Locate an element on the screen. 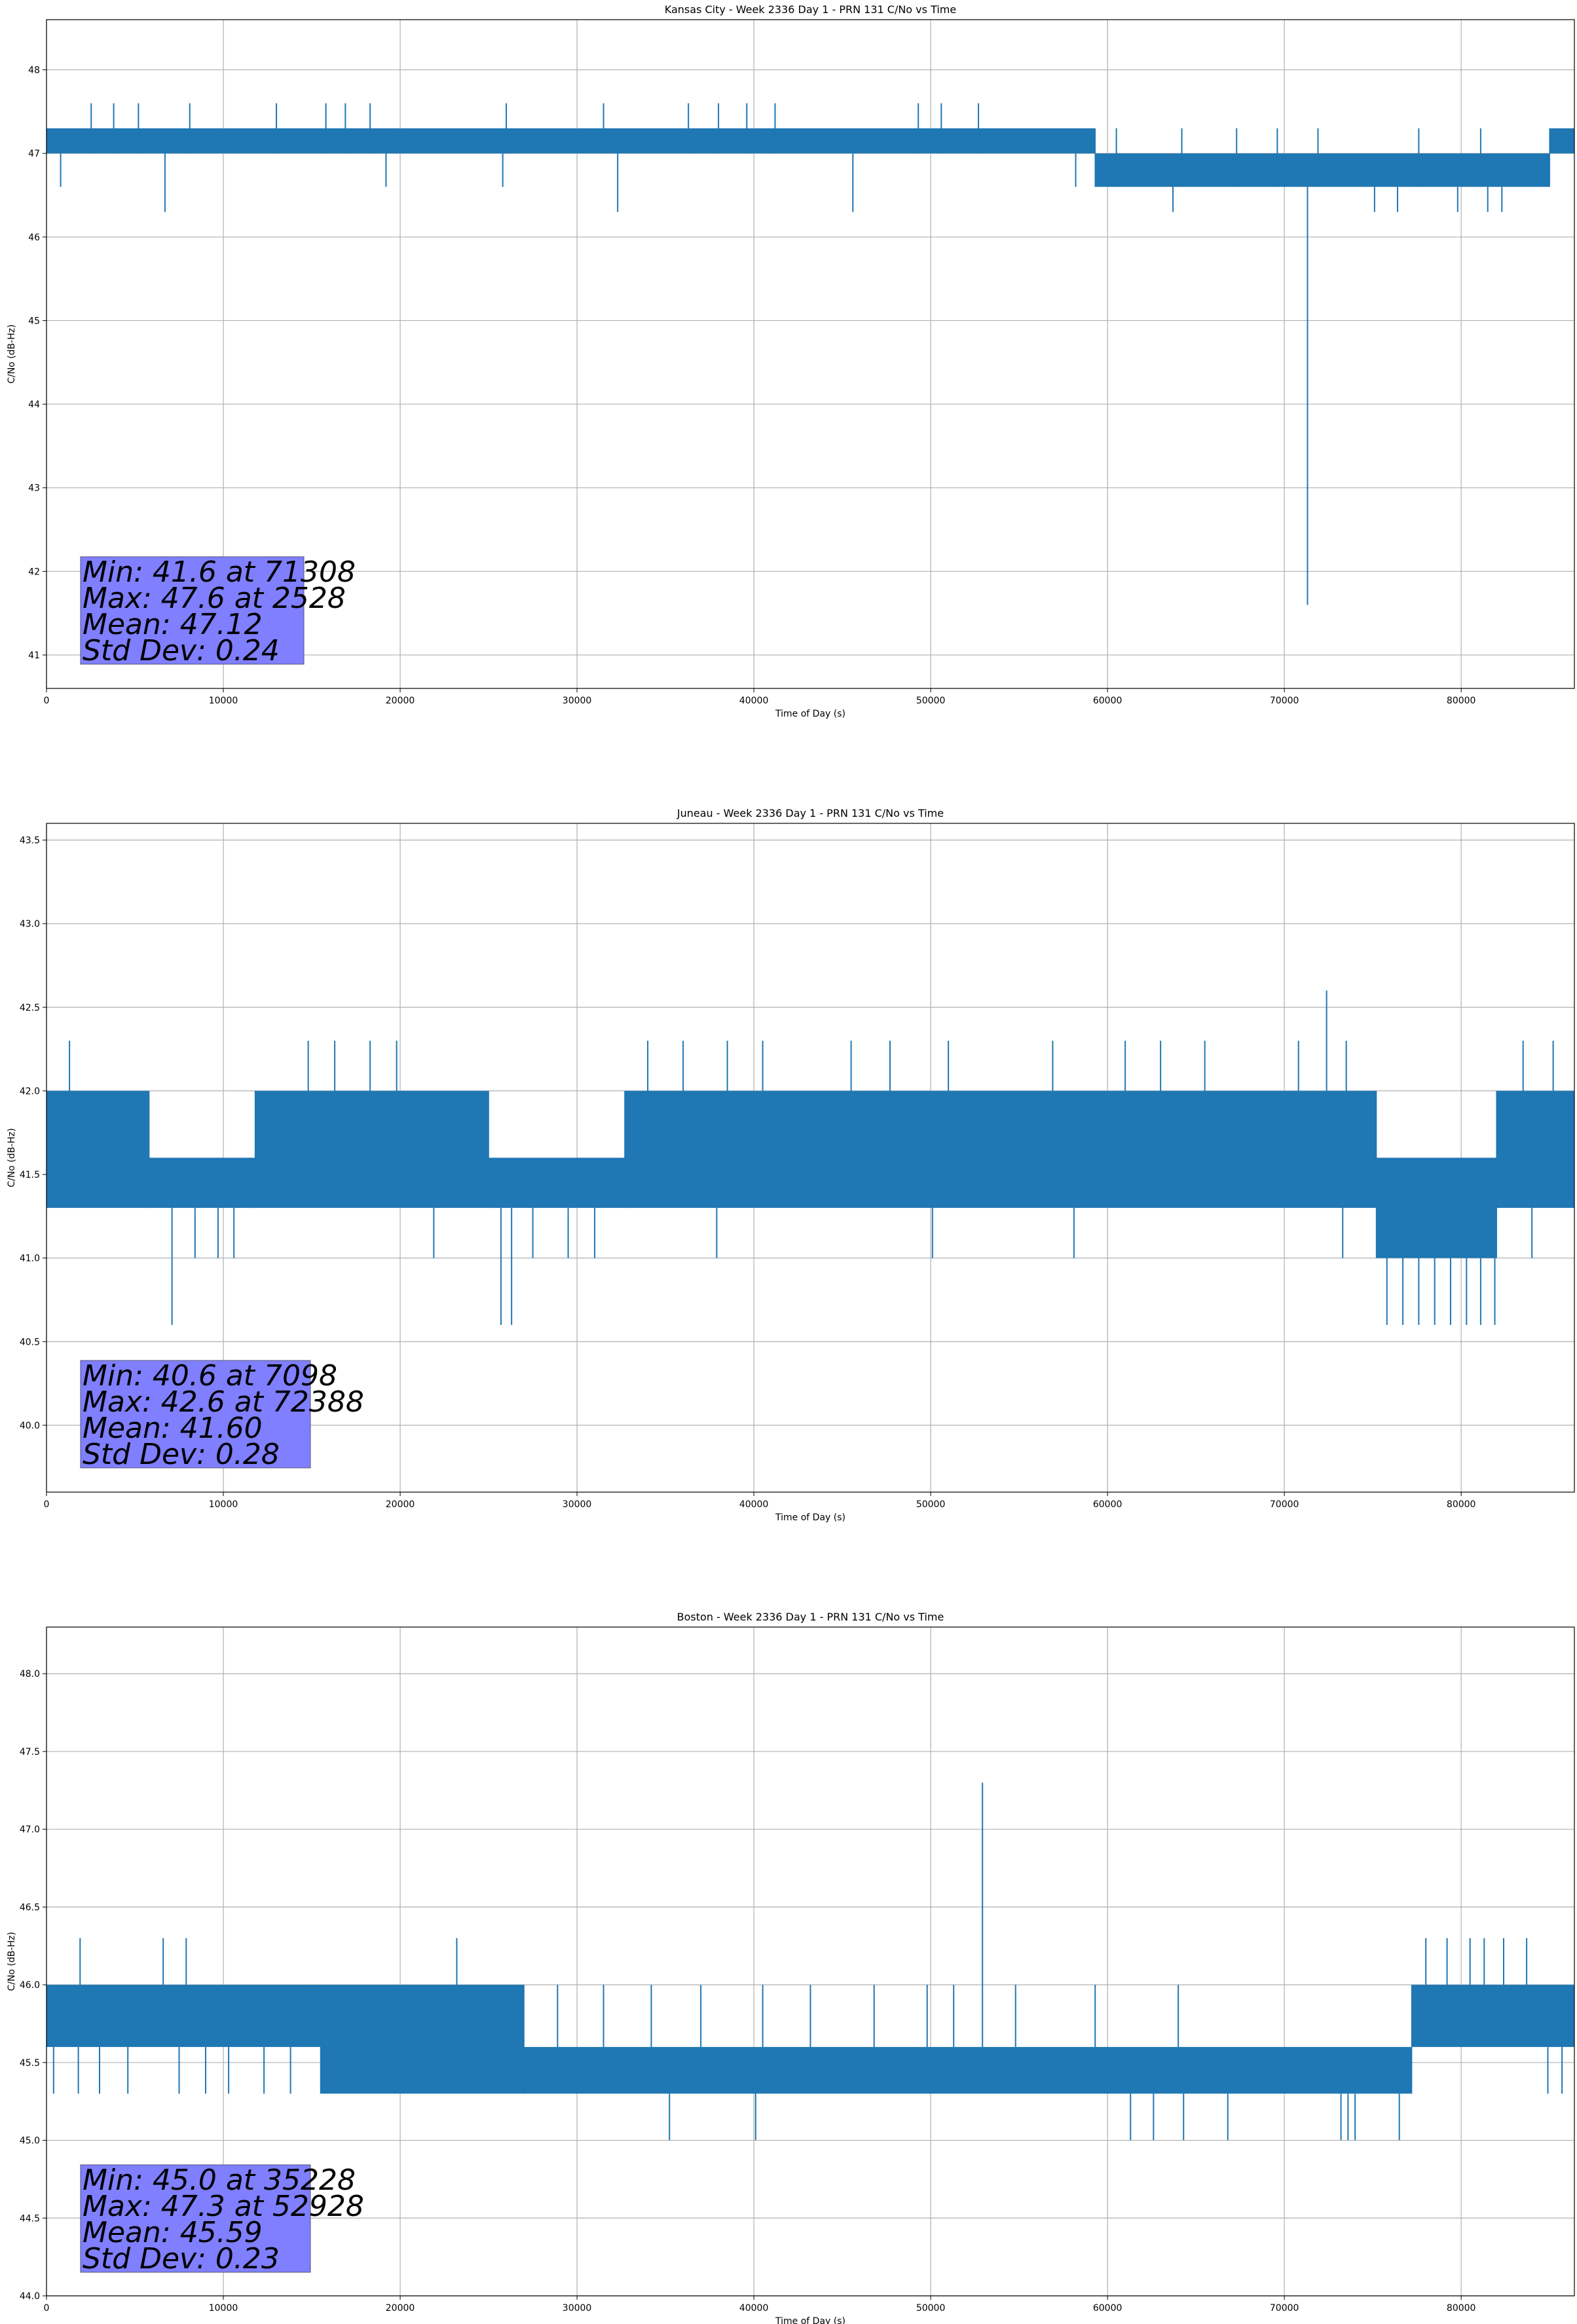 The image size is (1577, 2324). y-tick-label: 43 is located at coordinates (34, 488).